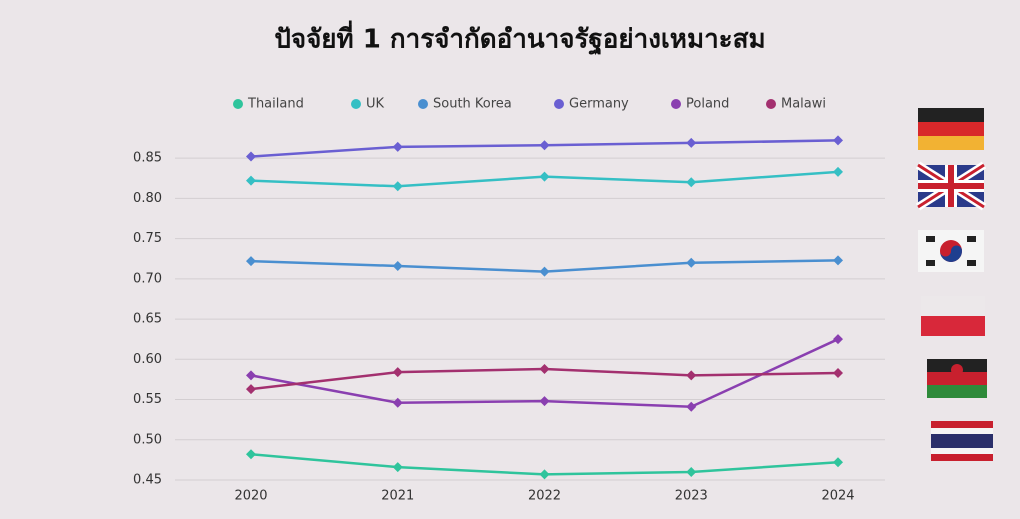  I want to click on y-tick-label: 0.70, so click(147, 278).